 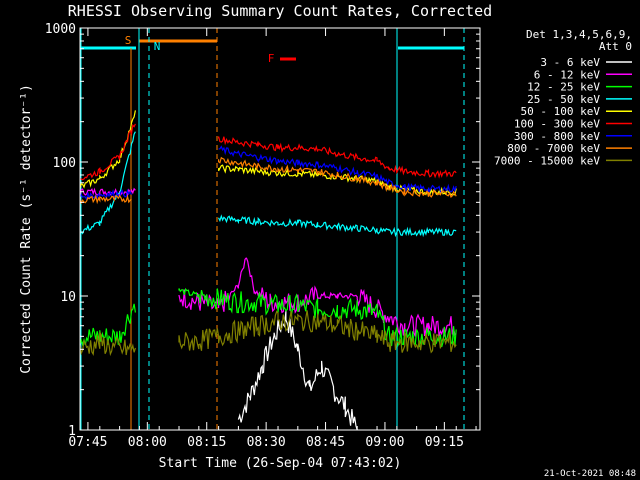 I want to click on x-tick-label: 08:45, so click(x=325, y=442).